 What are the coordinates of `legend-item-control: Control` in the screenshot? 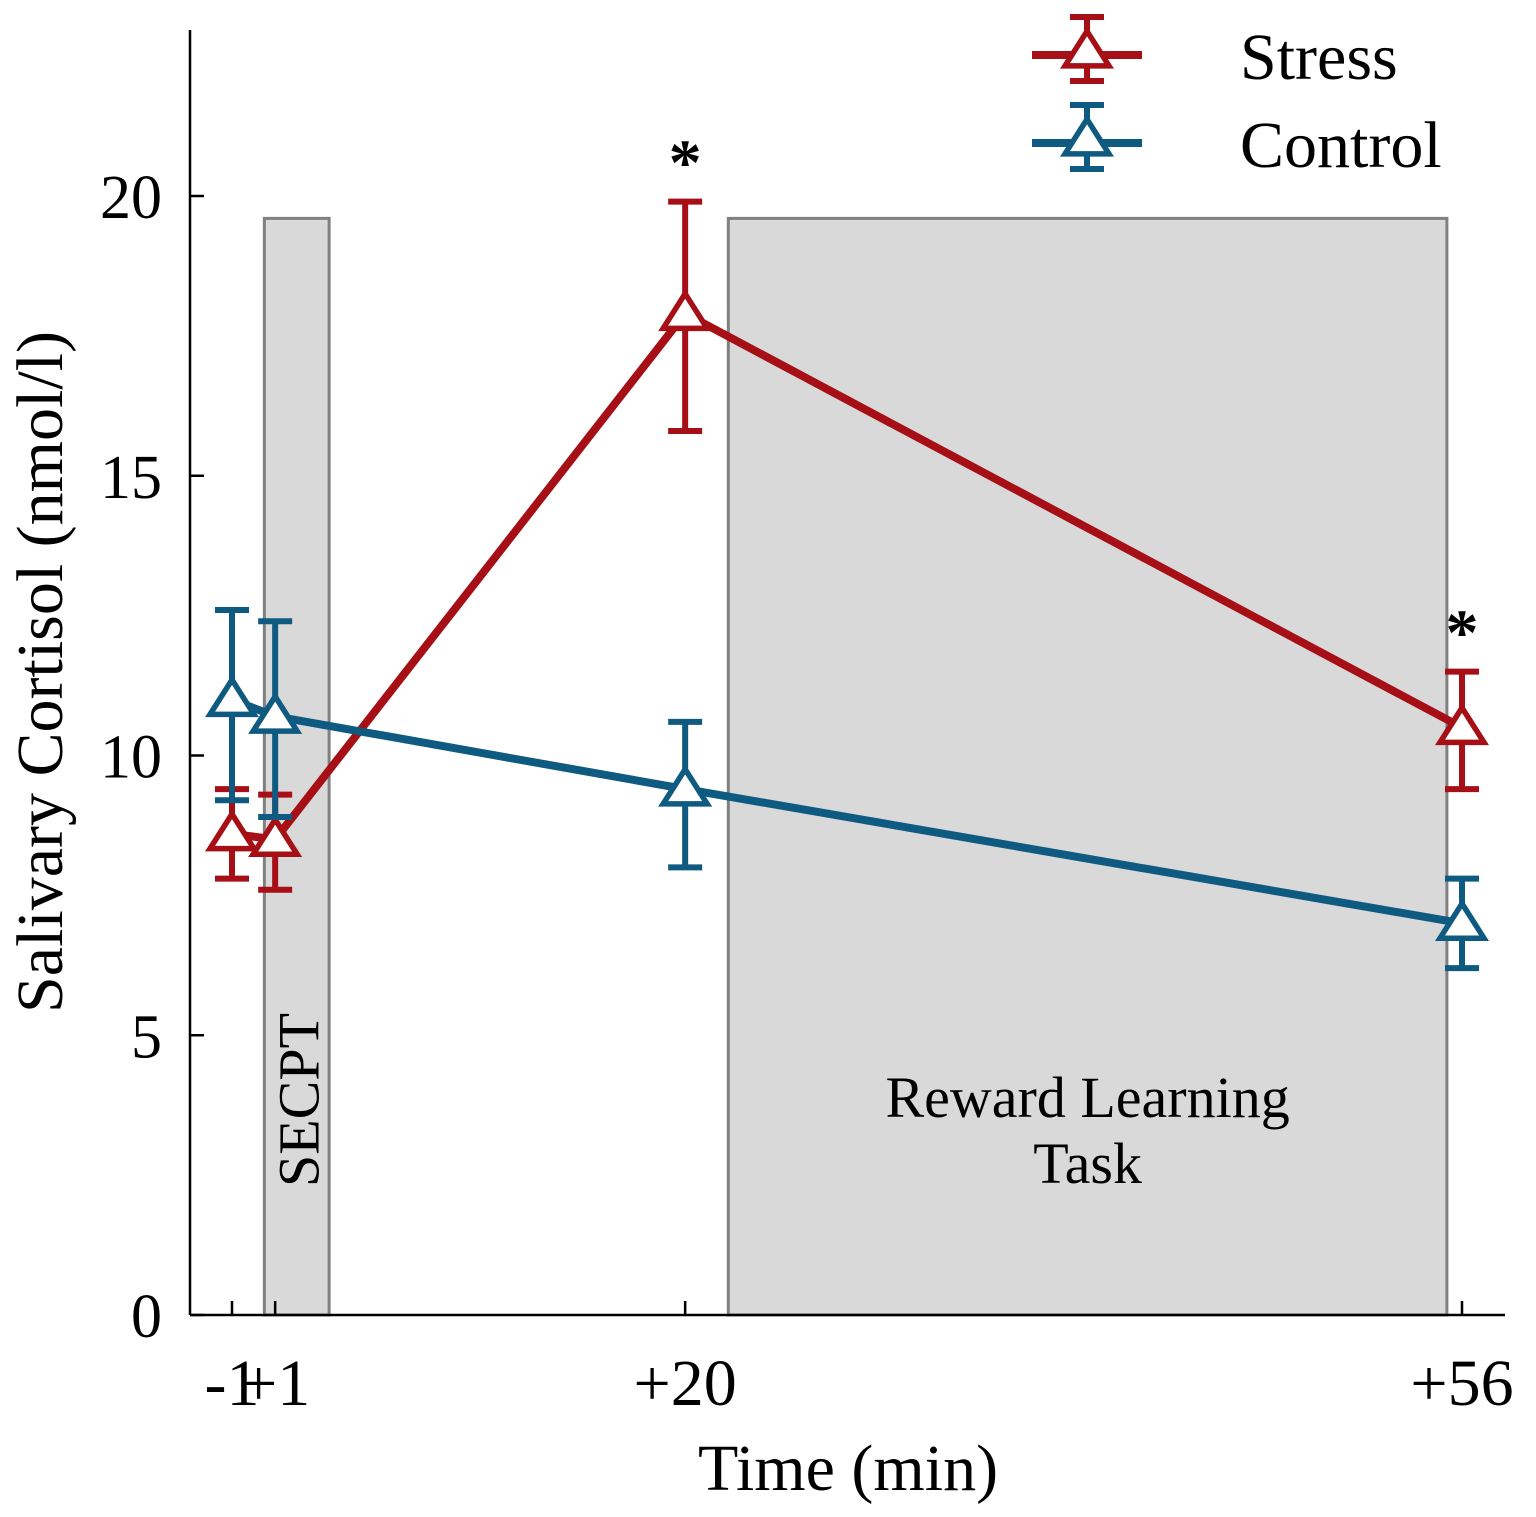 It's located at (1237, 142).